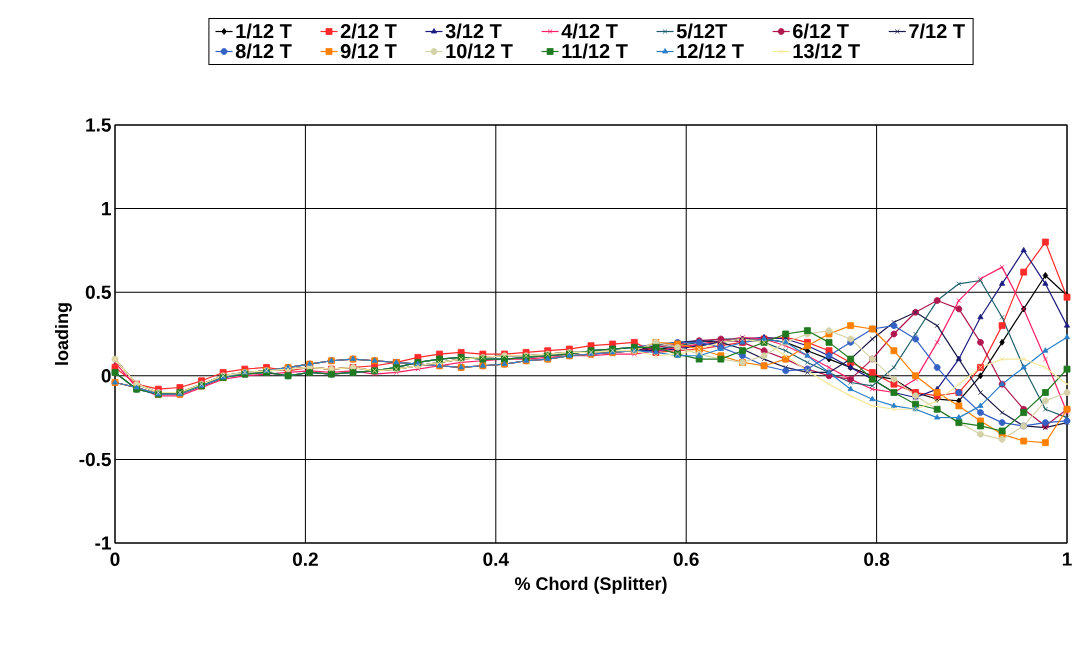  I want to click on x-tick-label: 0.6, so click(686, 559).